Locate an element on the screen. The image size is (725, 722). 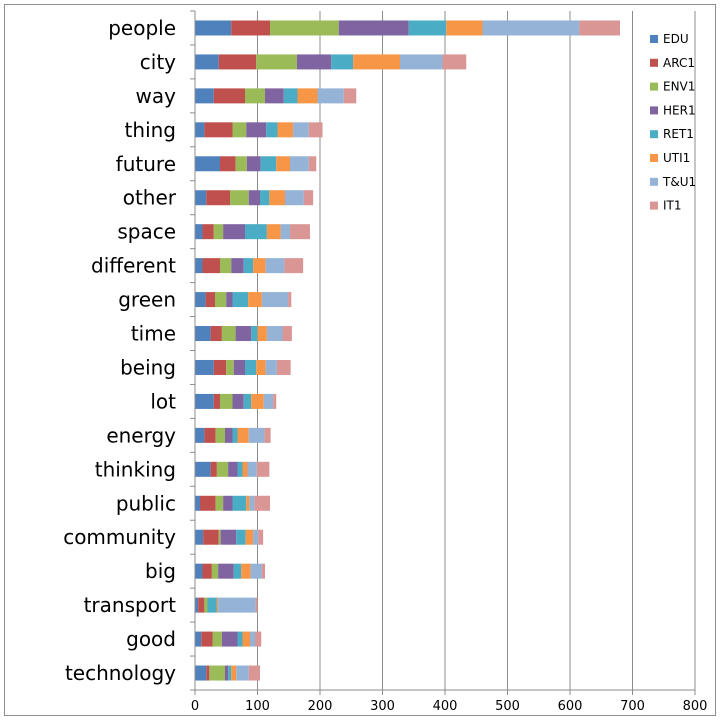
category-label: being is located at coordinates (148, 367).